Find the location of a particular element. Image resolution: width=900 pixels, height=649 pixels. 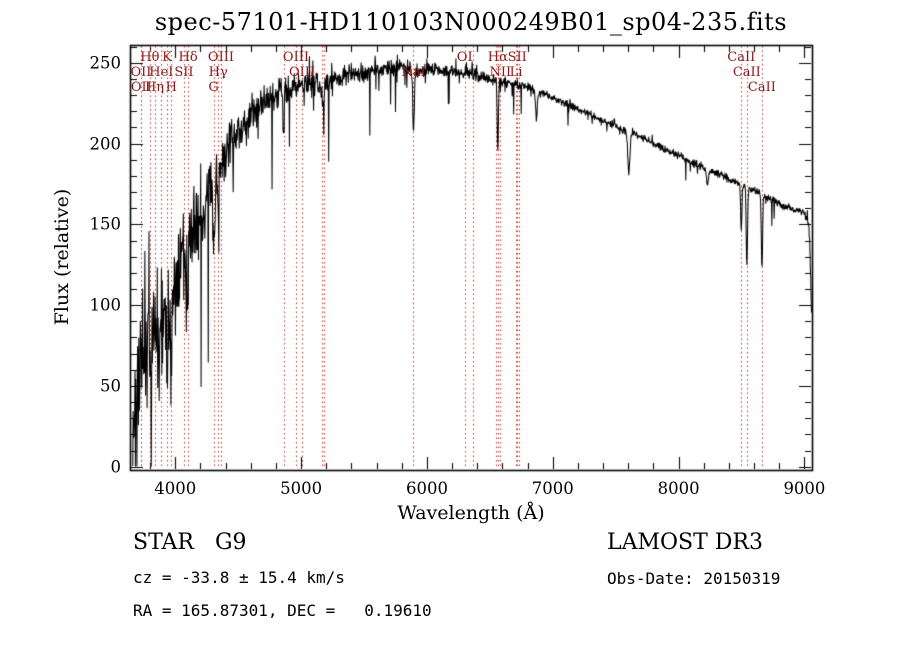

y-tick-label: 200 is located at coordinates (105, 144).